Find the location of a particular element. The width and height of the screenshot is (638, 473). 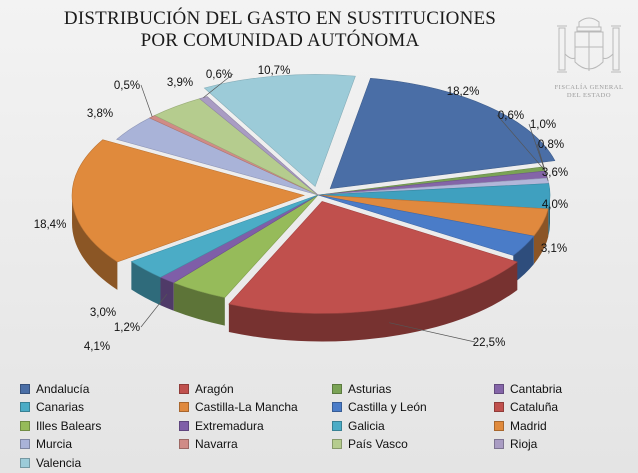

coat-of-arms-icon is located at coordinates (589, 45).